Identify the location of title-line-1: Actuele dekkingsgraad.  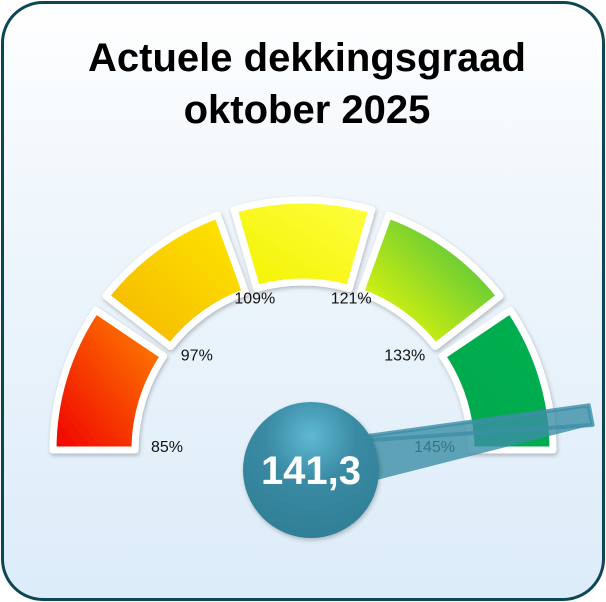
(307, 58).